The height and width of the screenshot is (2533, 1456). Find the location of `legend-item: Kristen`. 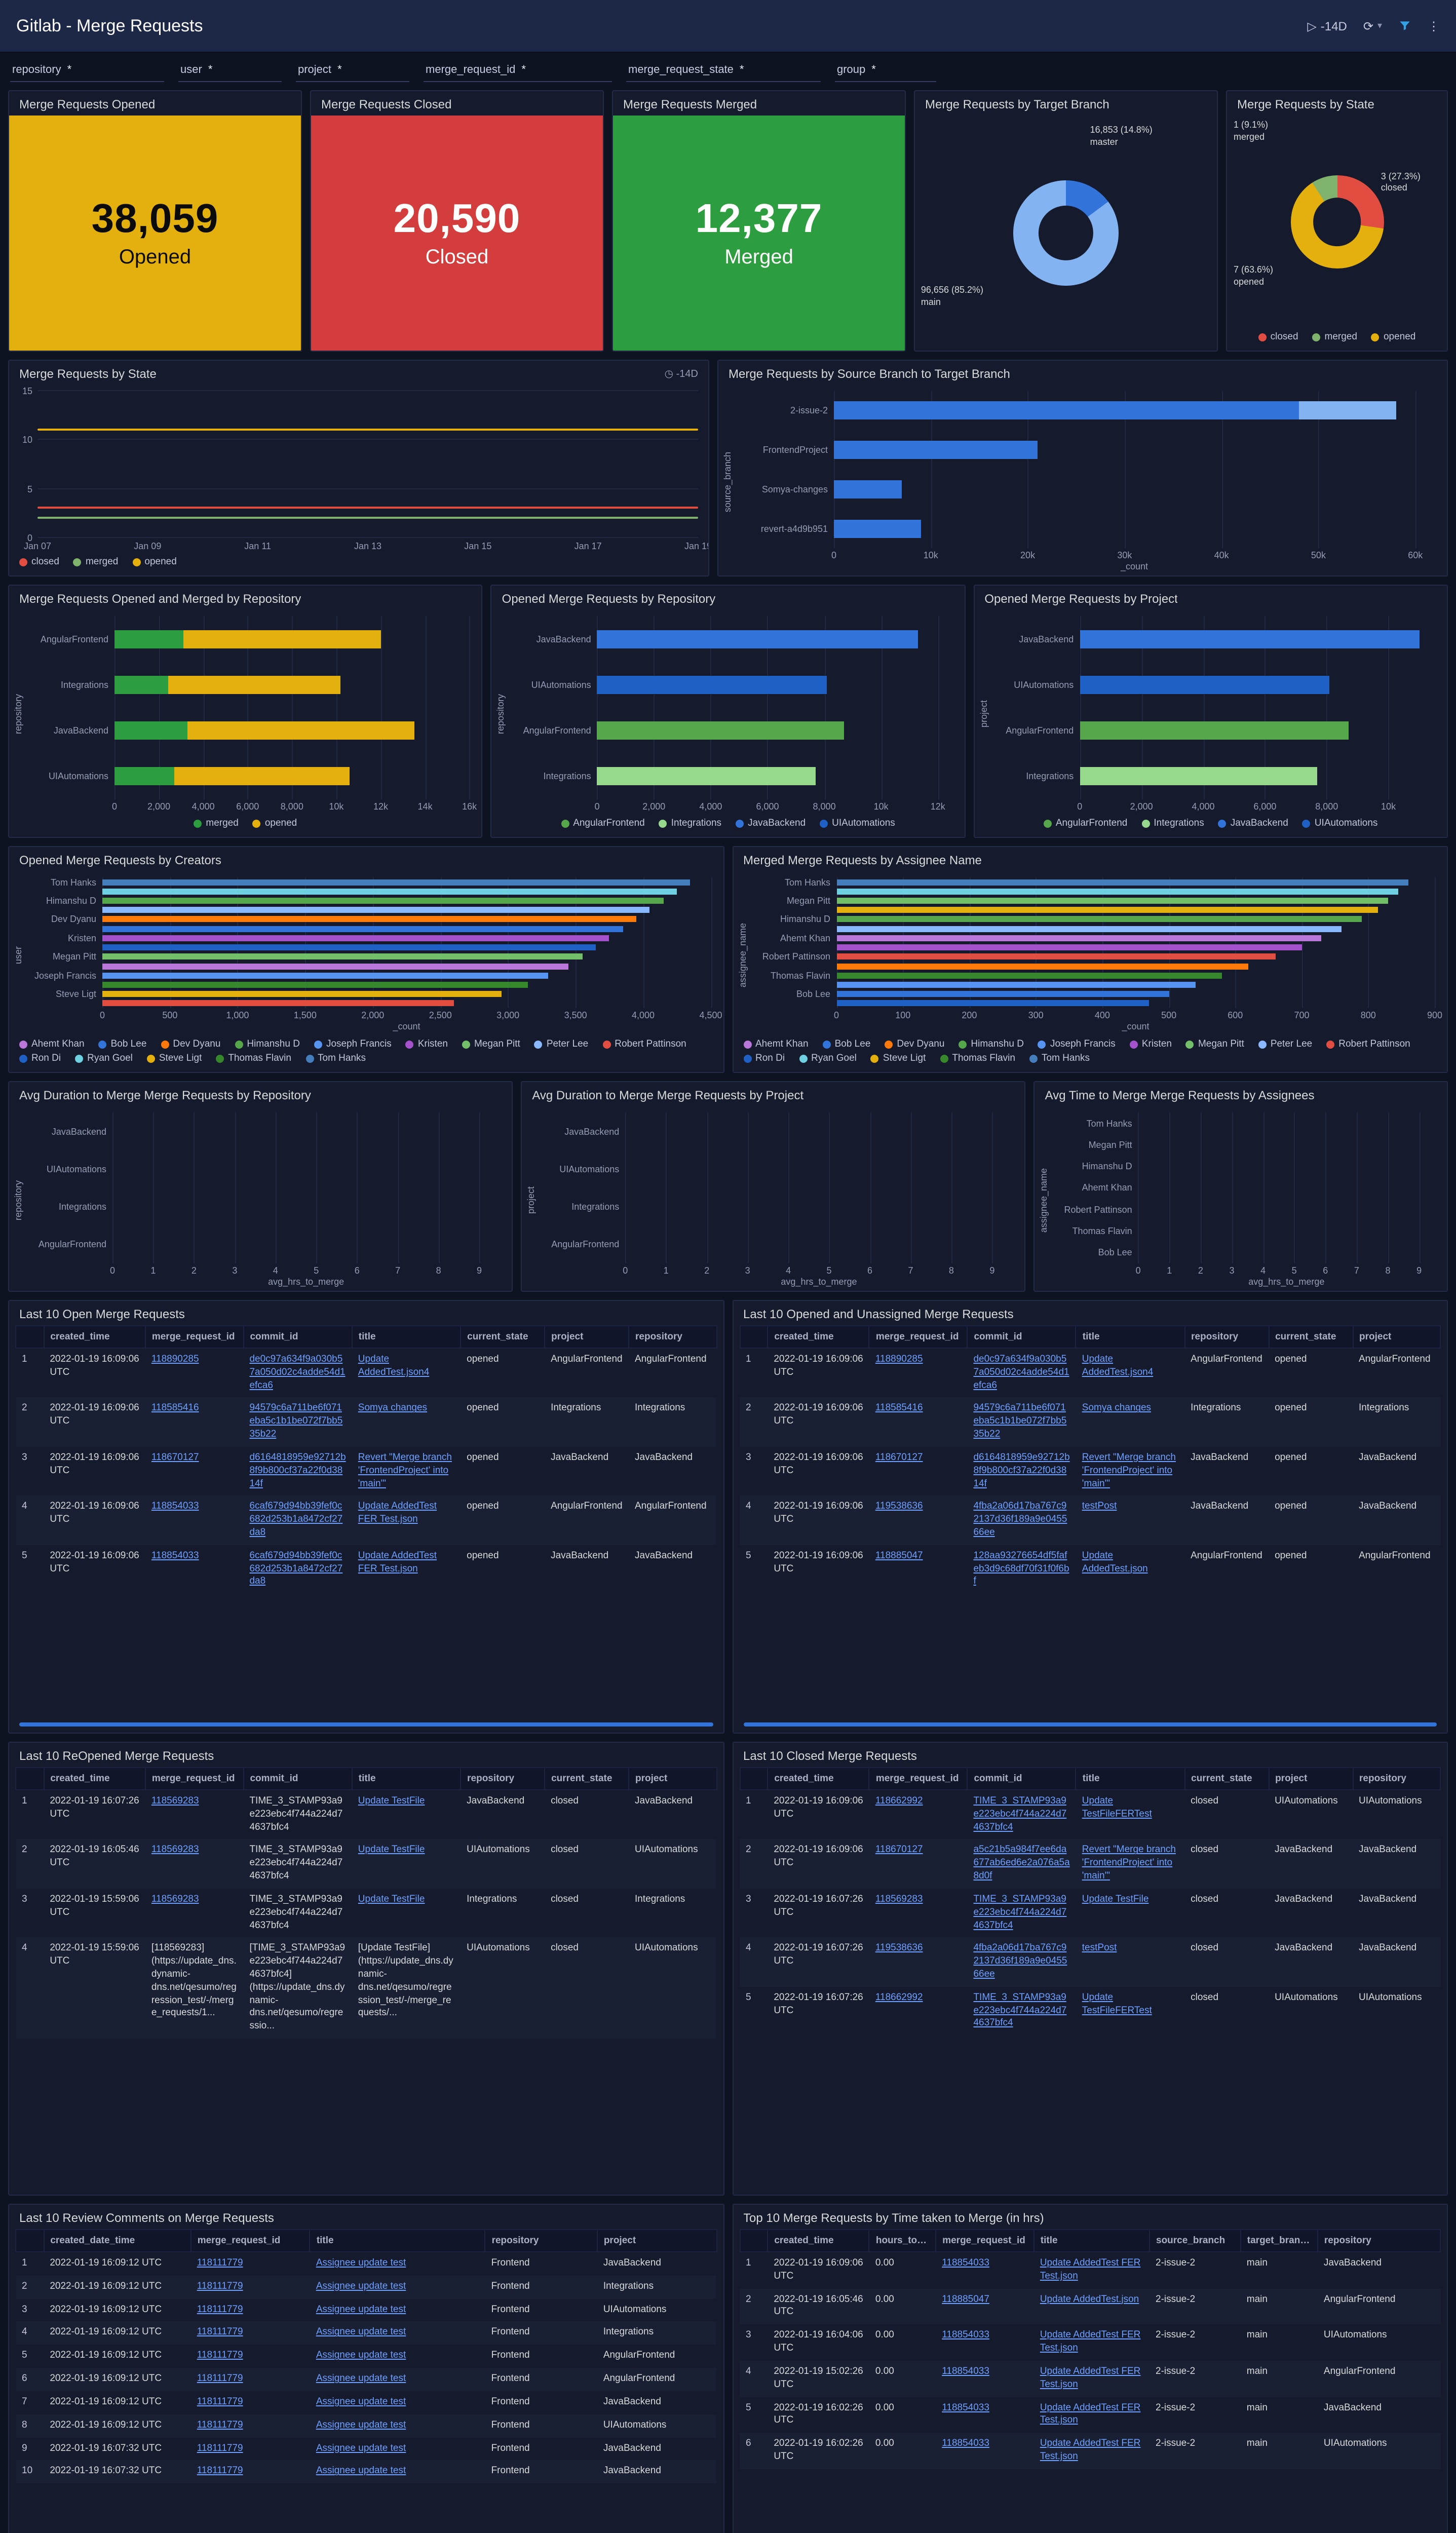

legend-item: Kristen is located at coordinates (1150, 1044).